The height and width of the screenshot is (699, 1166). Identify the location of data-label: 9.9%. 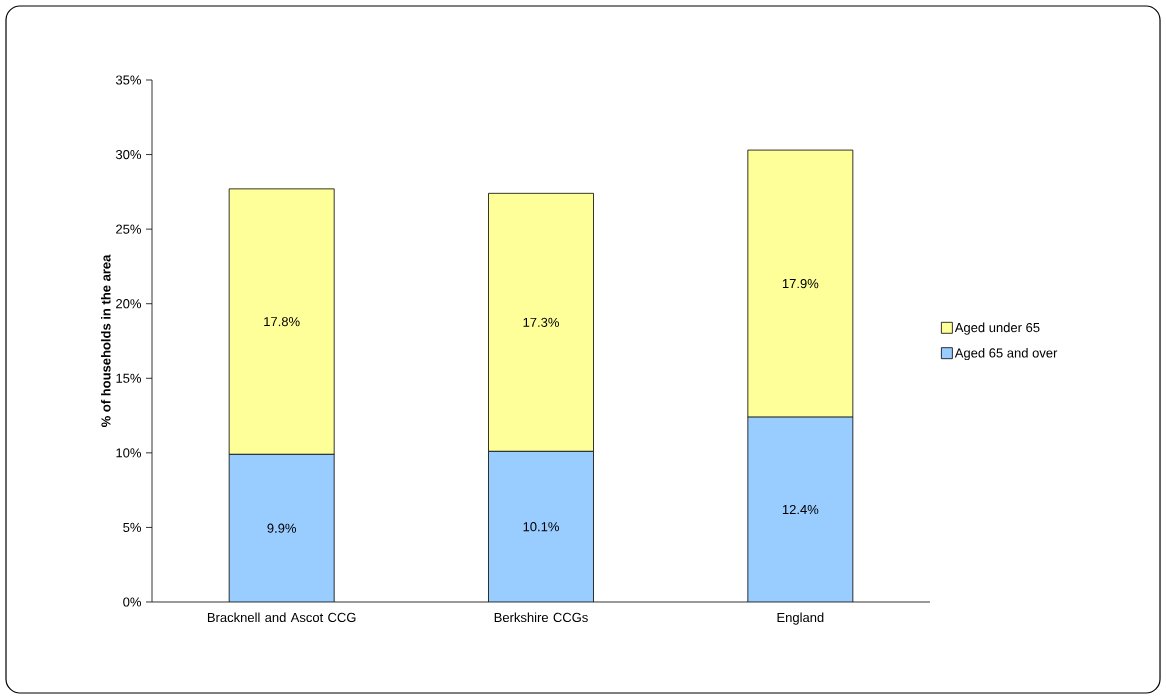
(282, 528).